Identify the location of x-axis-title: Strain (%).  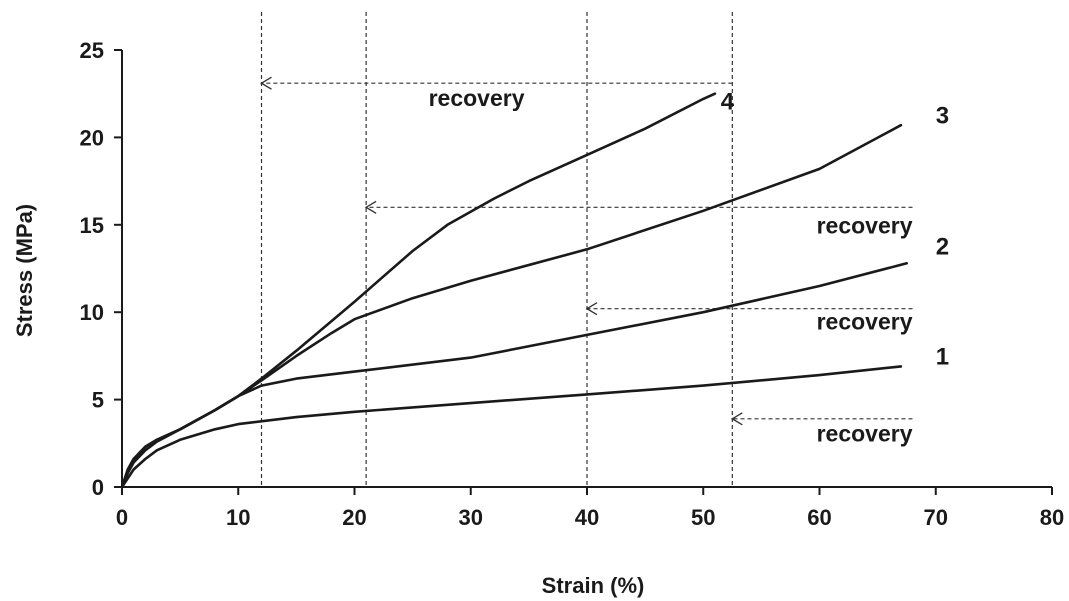
(593, 585).